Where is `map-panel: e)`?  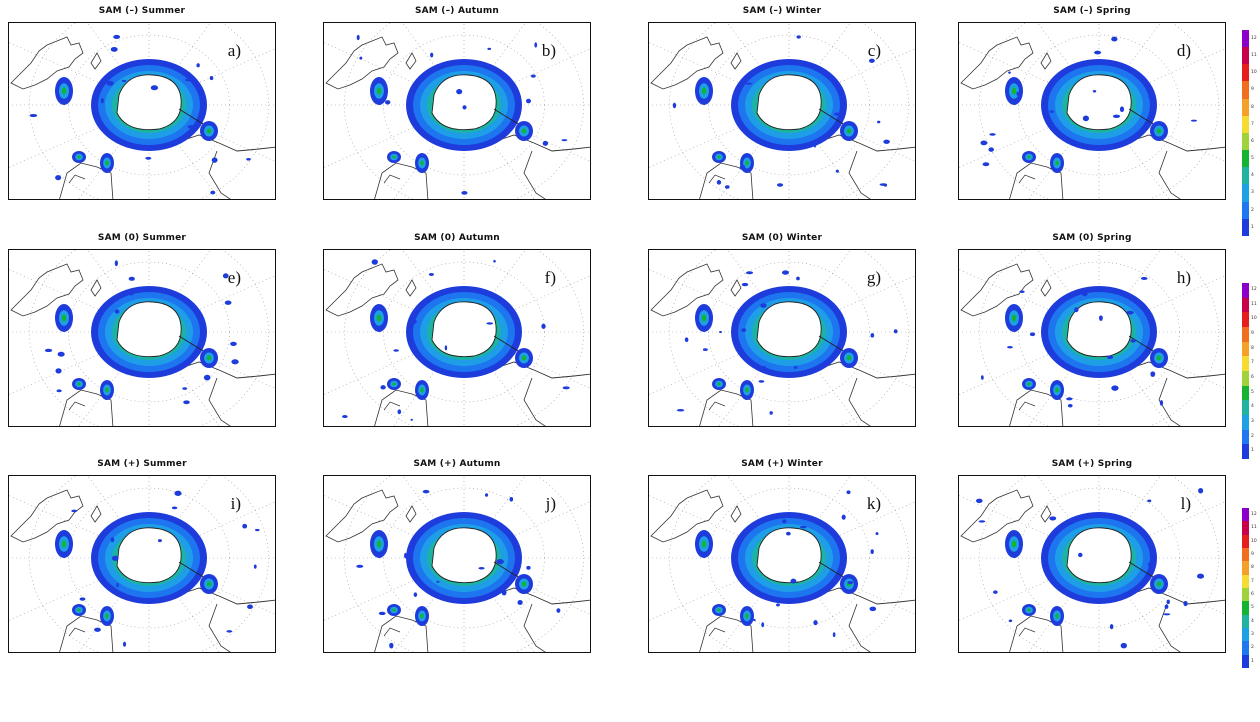
map-panel: e) is located at coordinates (142, 338).